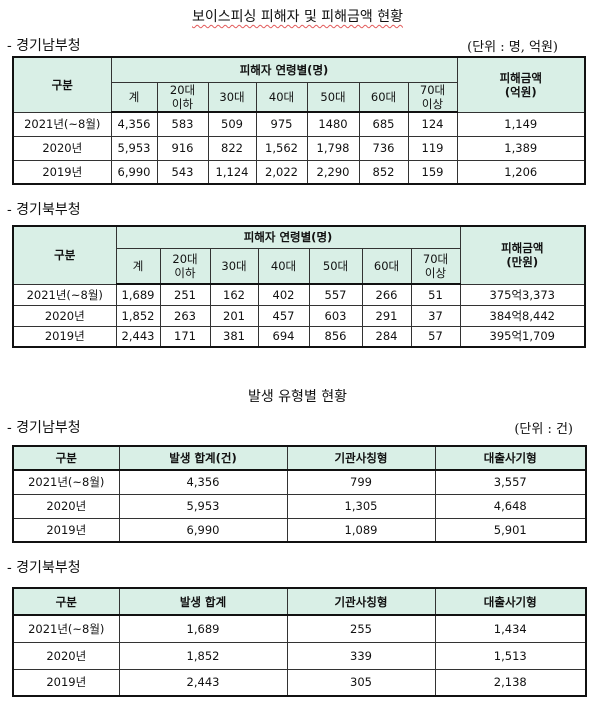 The height and width of the screenshot is (706, 595). I want to click on cell-value: 291, so click(386, 315).